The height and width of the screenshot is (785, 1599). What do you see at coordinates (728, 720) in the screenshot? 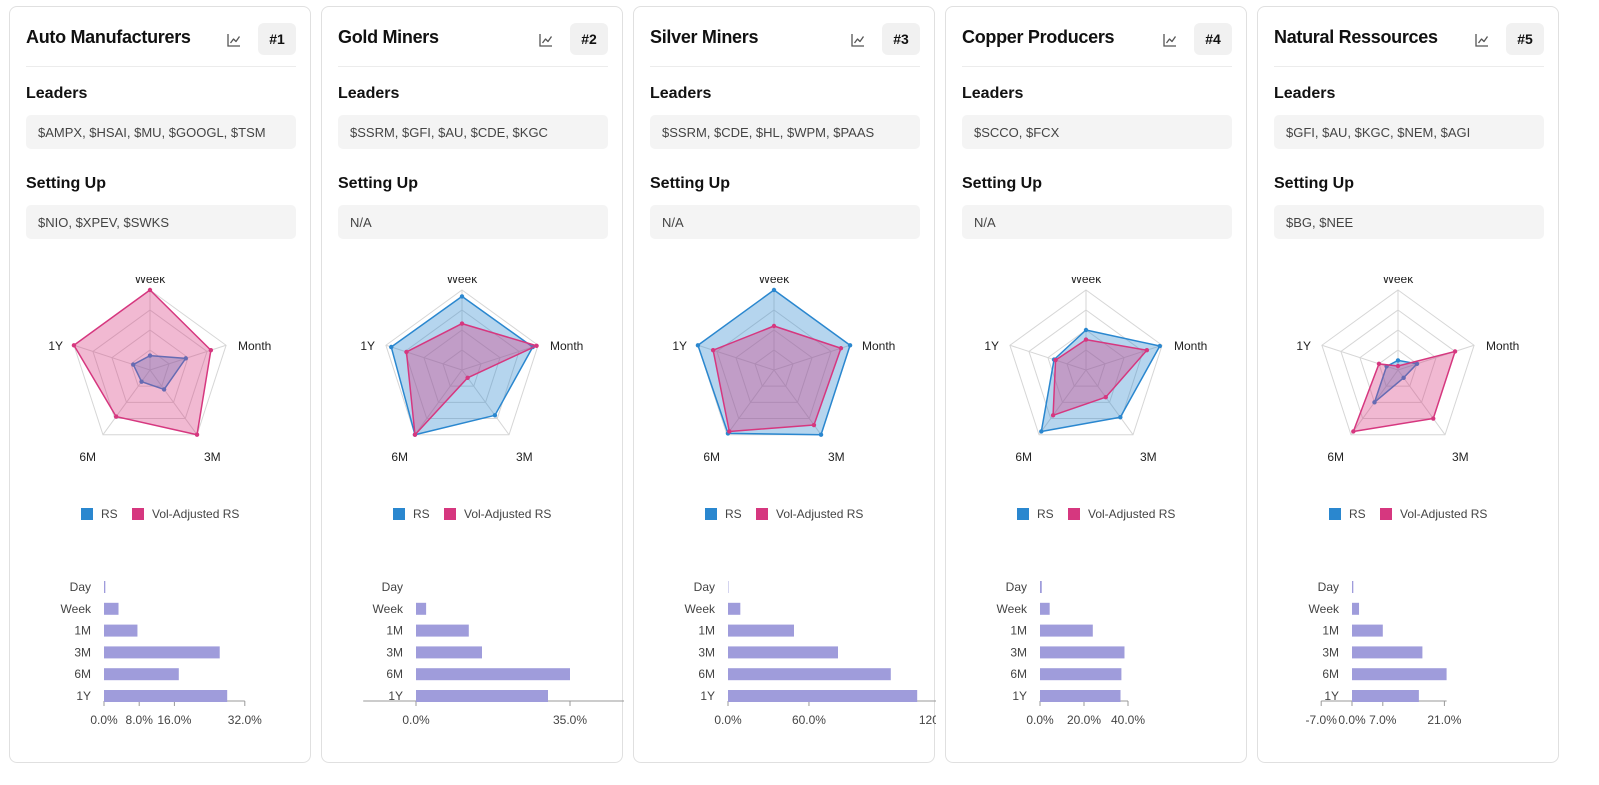
I see `bar-x-tick-label: 0.0%` at bounding box center [728, 720].